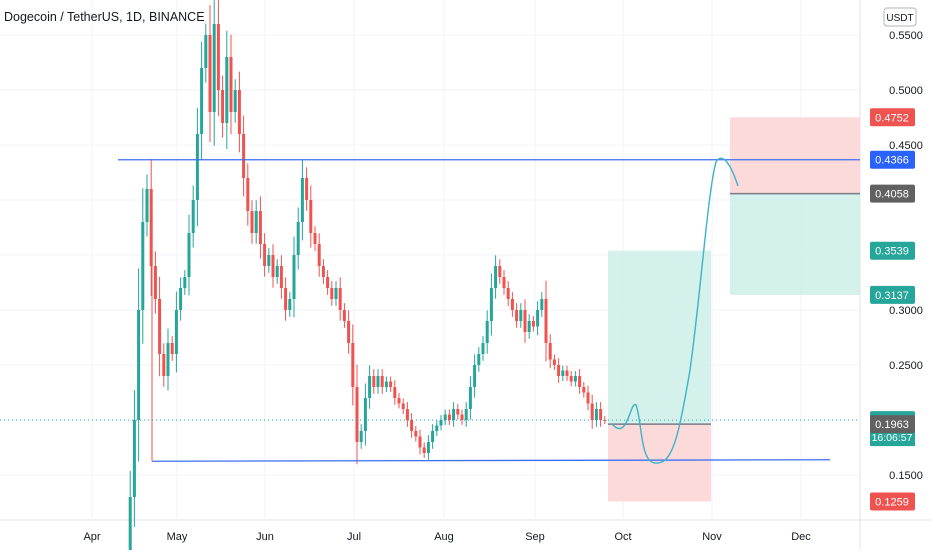 The image size is (932, 555). What do you see at coordinates (104, 17) in the screenshot?
I see `chart-title: Dogecoin / TetherUS, 1D, BINANCE` at bounding box center [104, 17].